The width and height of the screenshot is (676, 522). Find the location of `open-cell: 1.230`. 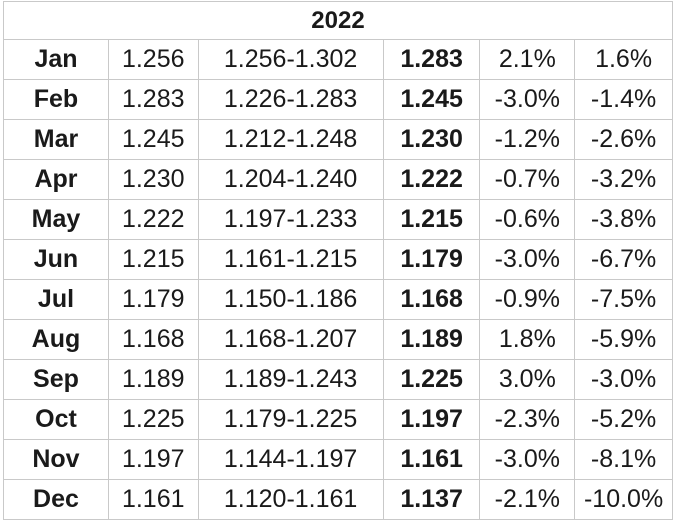

open-cell: 1.230 is located at coordinates (153, 179).